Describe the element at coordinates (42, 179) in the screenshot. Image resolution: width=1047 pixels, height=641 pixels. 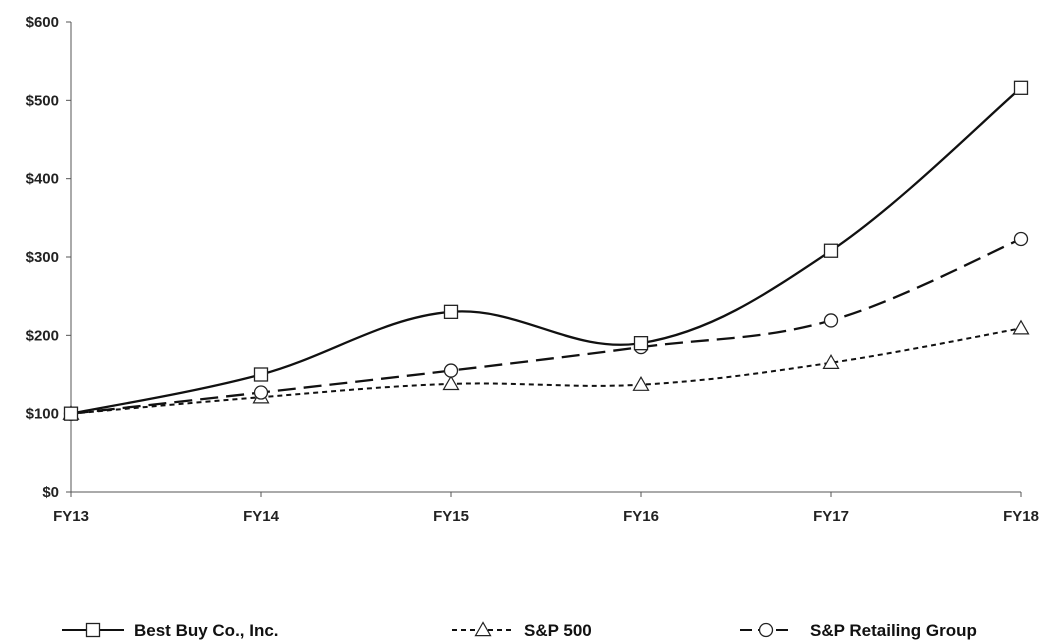
I see `y-tick-label: $400` at that location.